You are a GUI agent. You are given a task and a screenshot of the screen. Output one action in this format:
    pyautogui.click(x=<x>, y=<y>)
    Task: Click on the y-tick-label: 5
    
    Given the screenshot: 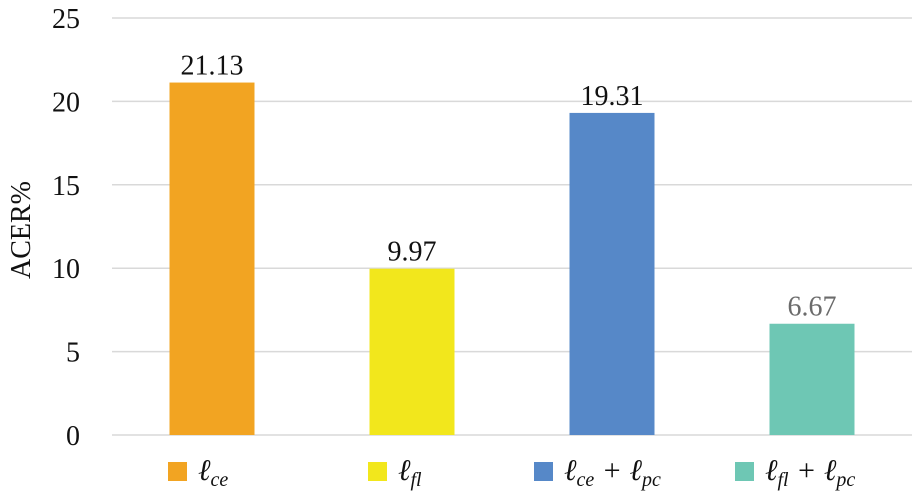 What is the action you would take?
    pyautogui.click(x=73, y=353)
    